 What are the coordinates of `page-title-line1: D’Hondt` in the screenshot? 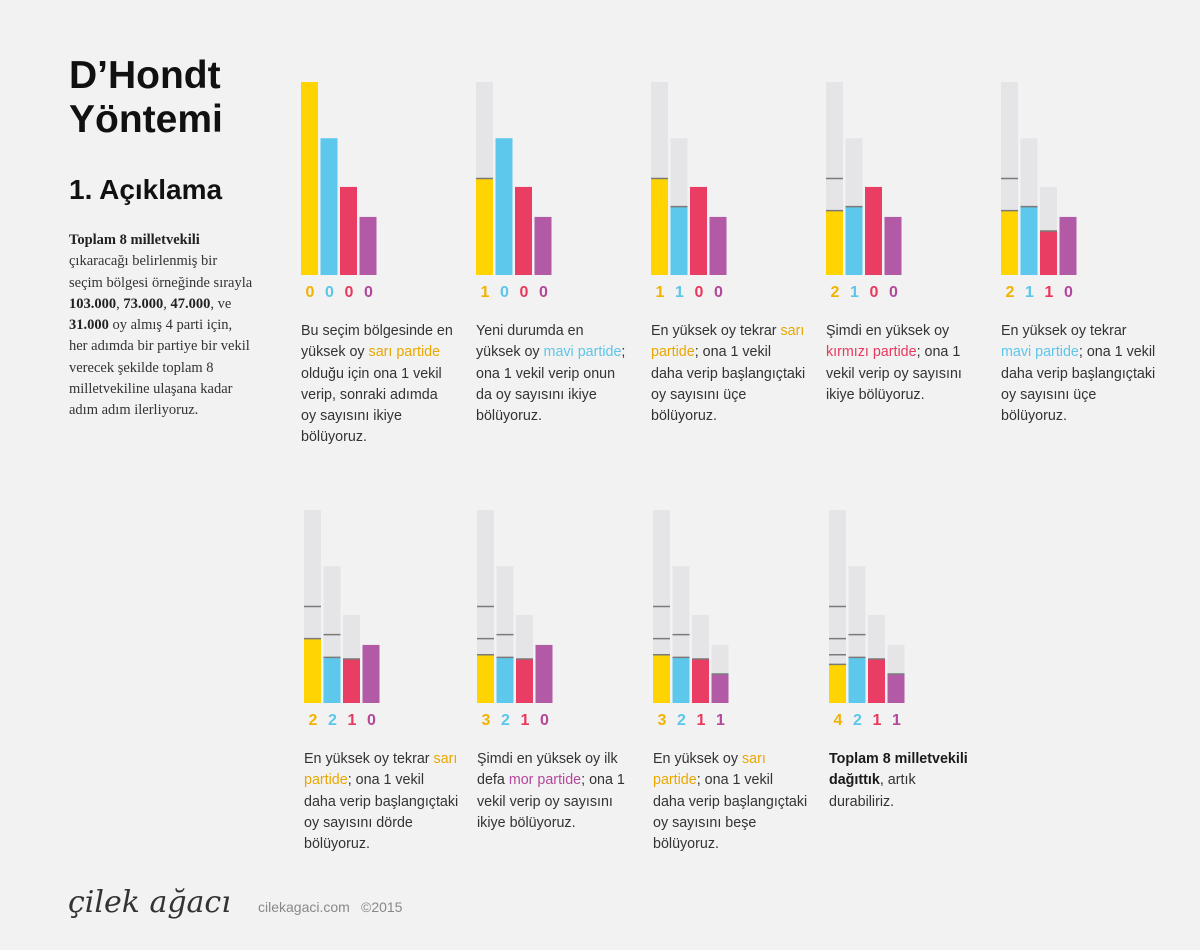 It's located at (145, 75).